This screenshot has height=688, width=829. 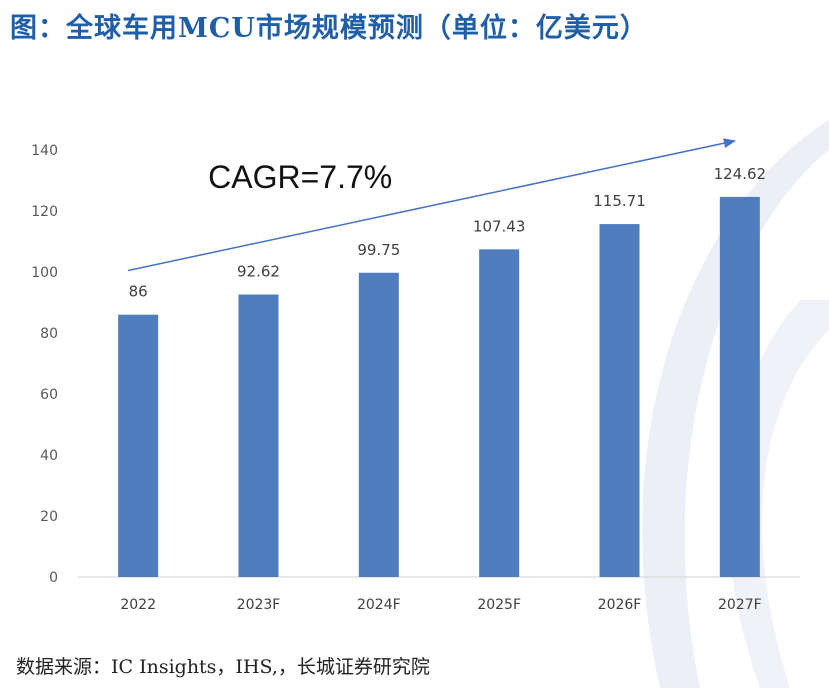 What do you see at coordinates (44, 212) in the screenshot?
I see `y-tick-label: 120` at bounding box center [44, 212].